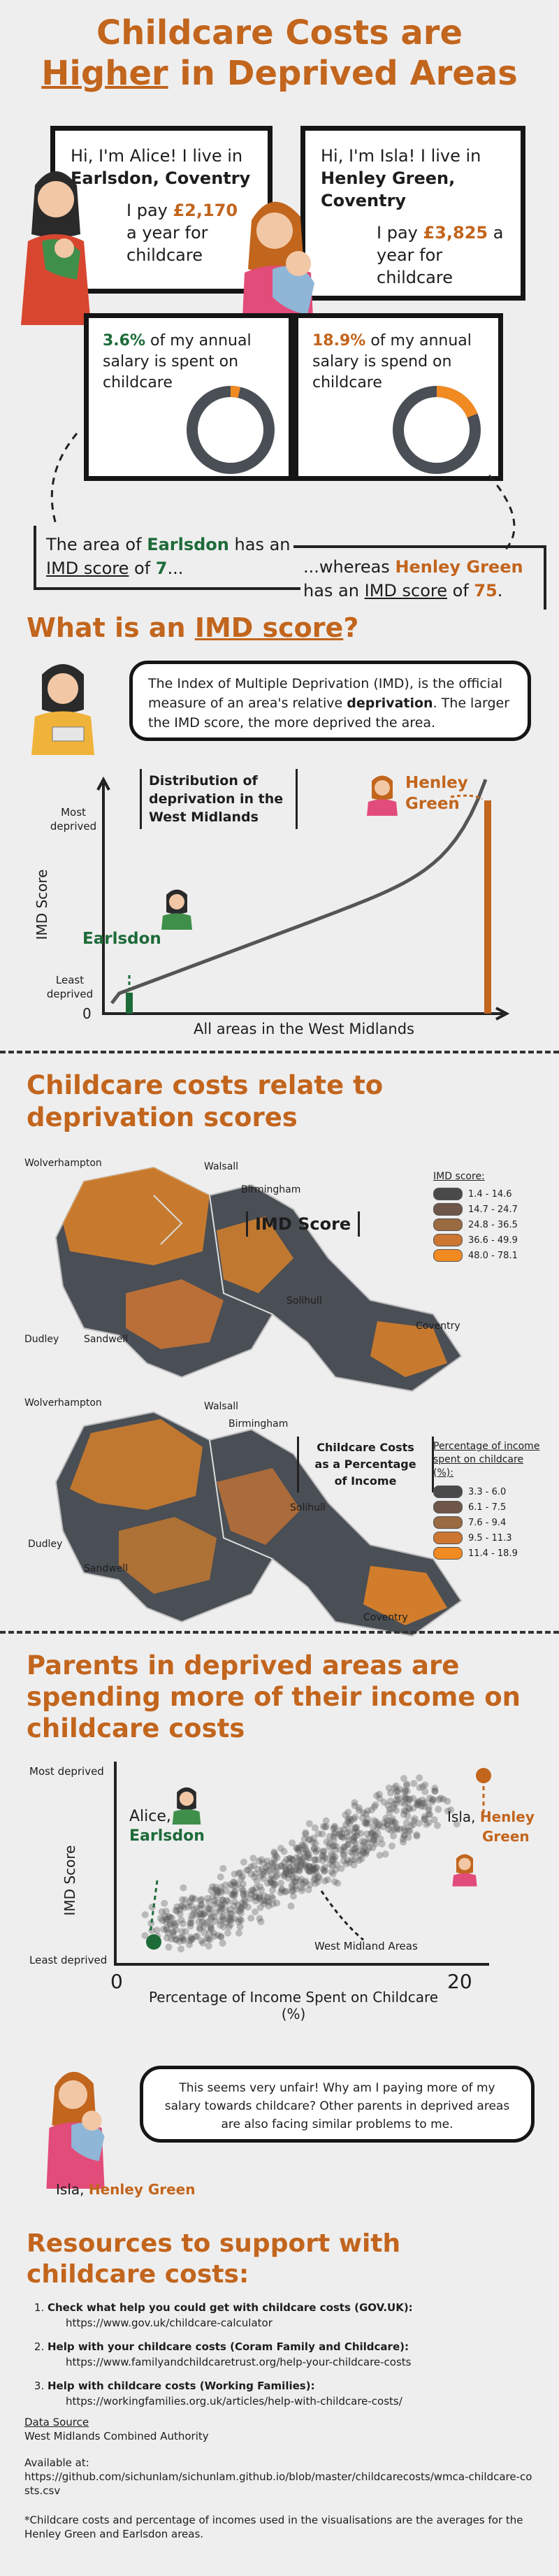 This screenshot has height=2576, width=559. I want to click on scatter-isla-label: Isla, Henley Green, so click(491, 1826).